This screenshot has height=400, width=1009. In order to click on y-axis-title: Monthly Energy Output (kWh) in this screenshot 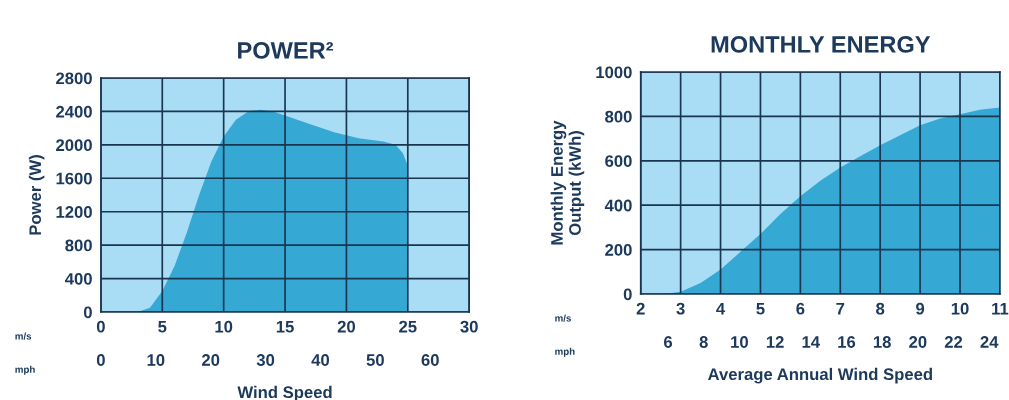, I will do `click(567, 182)`.